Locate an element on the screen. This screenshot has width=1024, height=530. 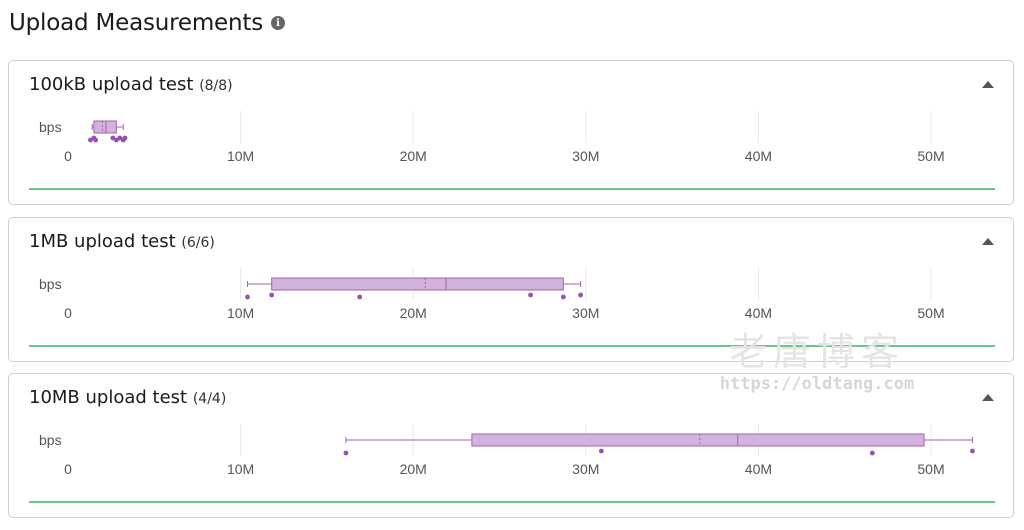
panel-title-text: 1MB upload test is located at coordinates (102, 241).